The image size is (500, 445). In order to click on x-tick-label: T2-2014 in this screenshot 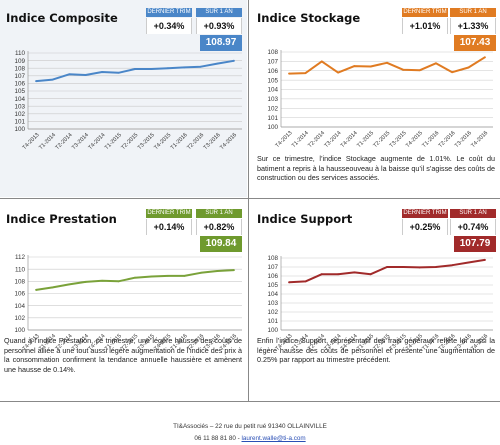, I will do `click(316, 139)`.